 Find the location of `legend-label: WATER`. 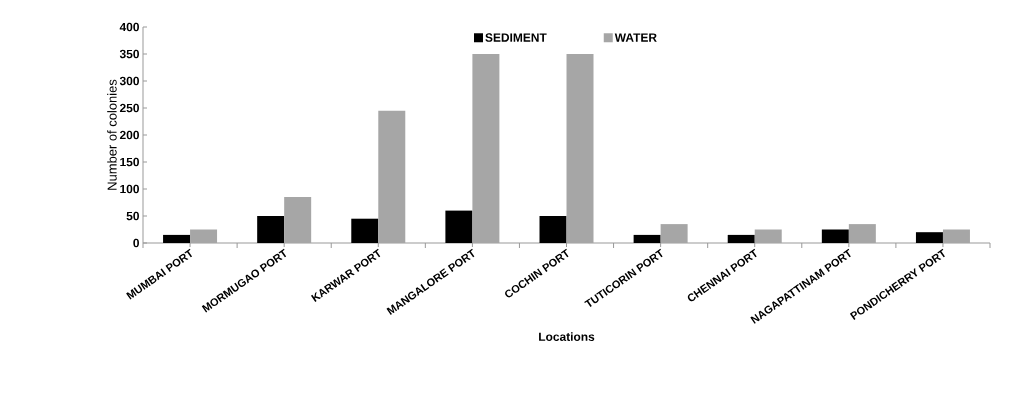

legend-label: WATER is located at coordinates (635, 37).